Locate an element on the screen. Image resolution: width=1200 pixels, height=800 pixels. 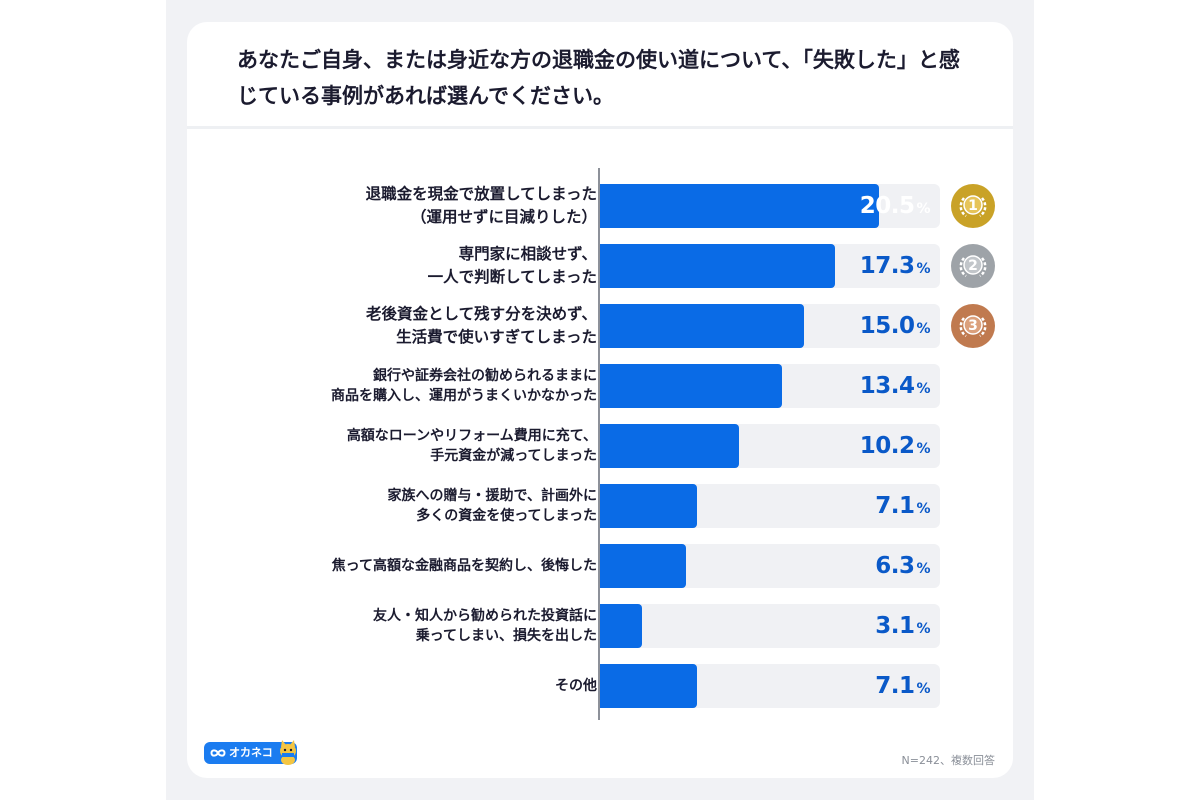
value-label: 10.2% is located at coordinates (895, 446).